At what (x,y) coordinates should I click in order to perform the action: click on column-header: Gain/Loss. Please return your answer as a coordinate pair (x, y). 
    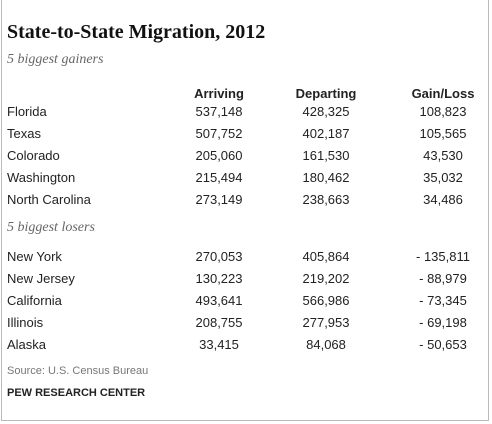
    Looking at the image, I should click on (443, 93).